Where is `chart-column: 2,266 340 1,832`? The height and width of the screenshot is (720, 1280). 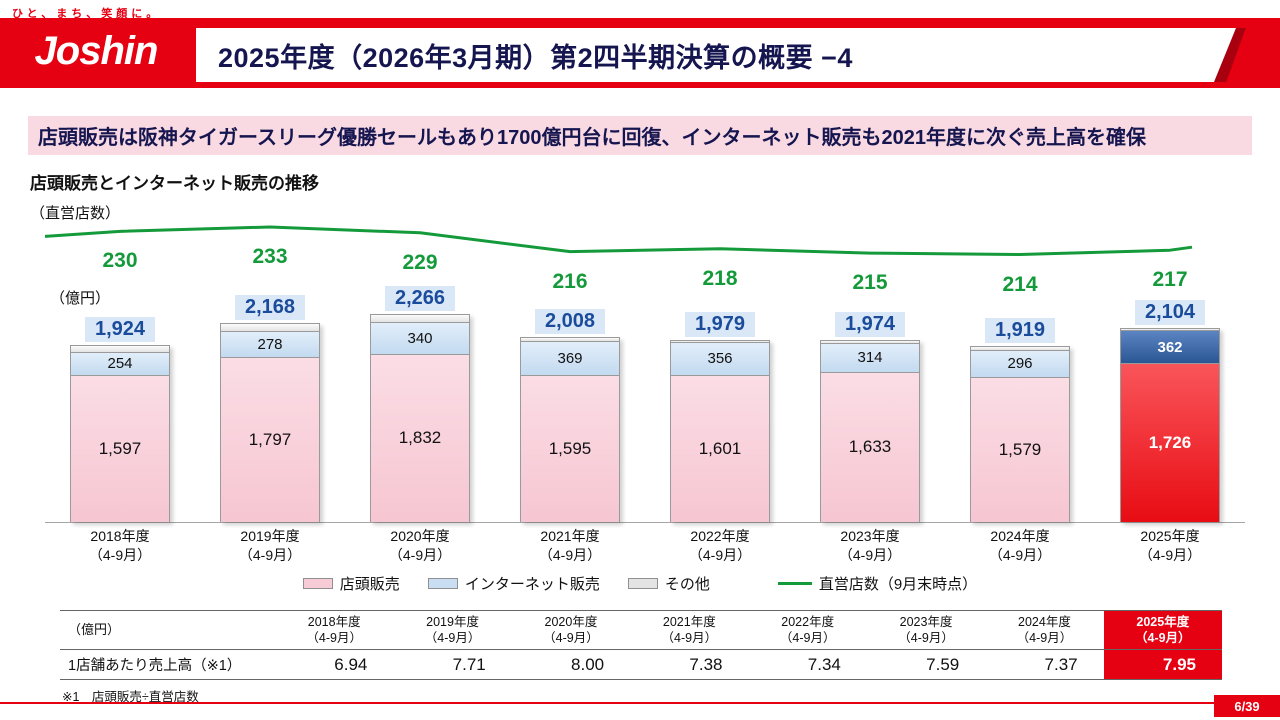 chart-column: 2,266 340 1,832 is located at coordinates (420, 372).